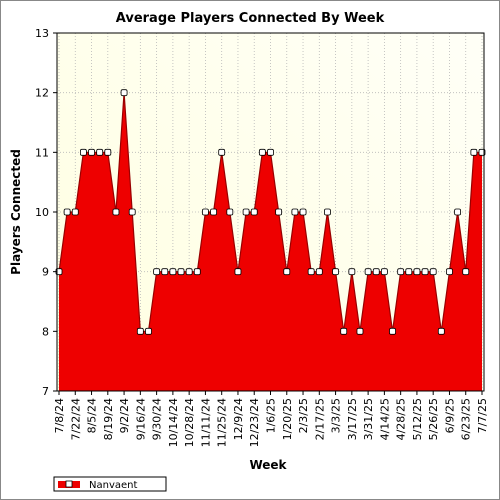  What do you see at coordinates (205, 422) in the screenshot?
I see `x-tick-label: 11/11/24` at bounding box center [205, 422].